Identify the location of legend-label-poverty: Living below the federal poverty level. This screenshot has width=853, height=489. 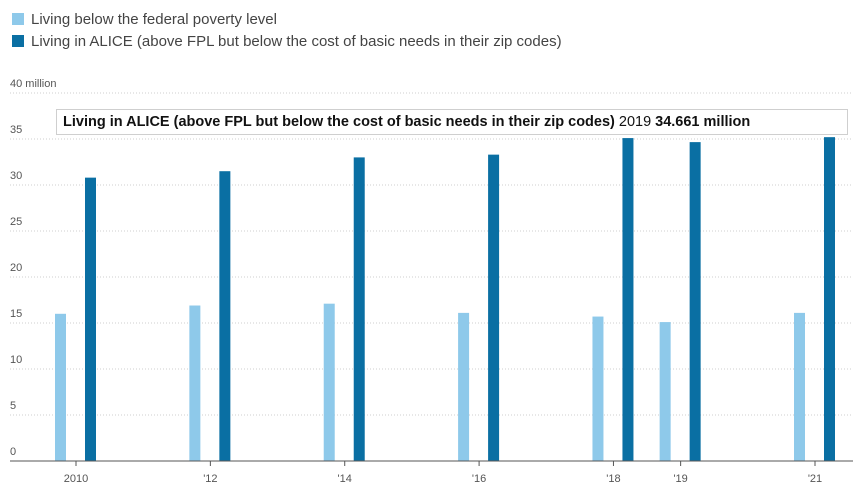
(154, 19).